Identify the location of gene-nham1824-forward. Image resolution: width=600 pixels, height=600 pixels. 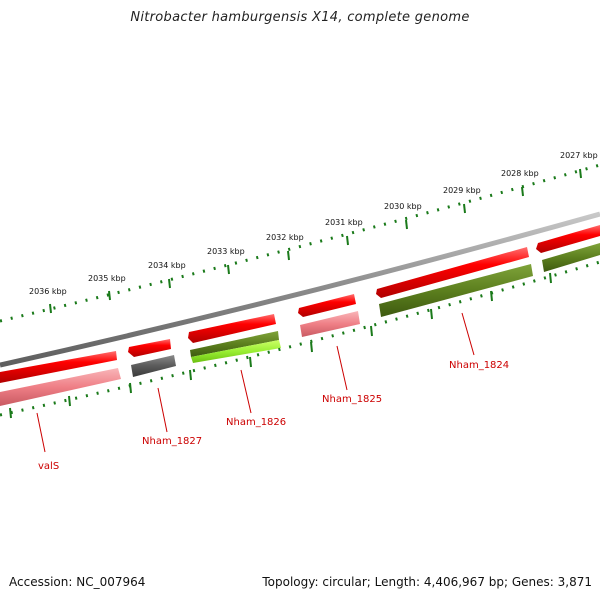
(452, 272).